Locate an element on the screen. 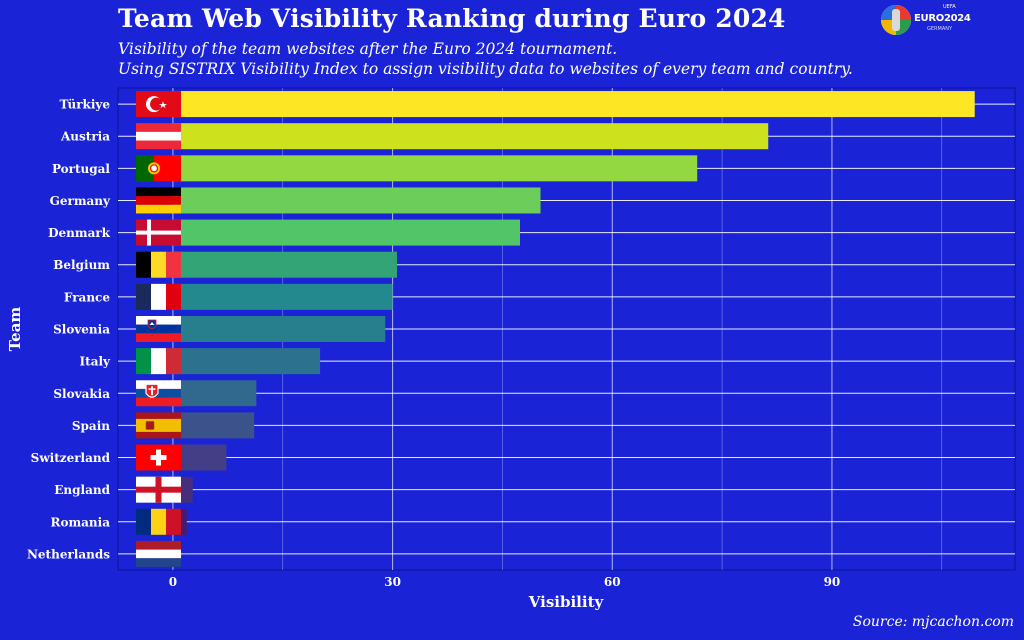 This screenshot has height=640, width=1024. denmark-flag is located at coordinates (158, 232).